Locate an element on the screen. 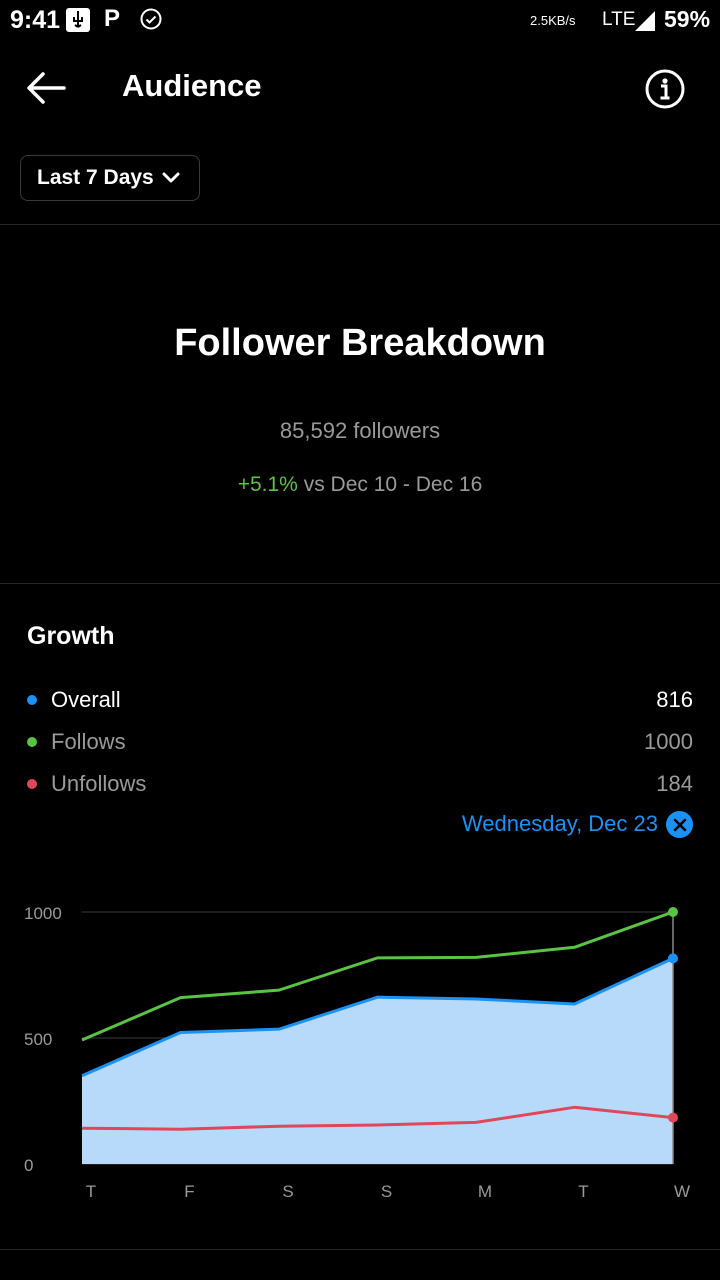 This screenshot has width=720, height=1280. period-label: Last 7 Days is located at coordinates (95, 177).